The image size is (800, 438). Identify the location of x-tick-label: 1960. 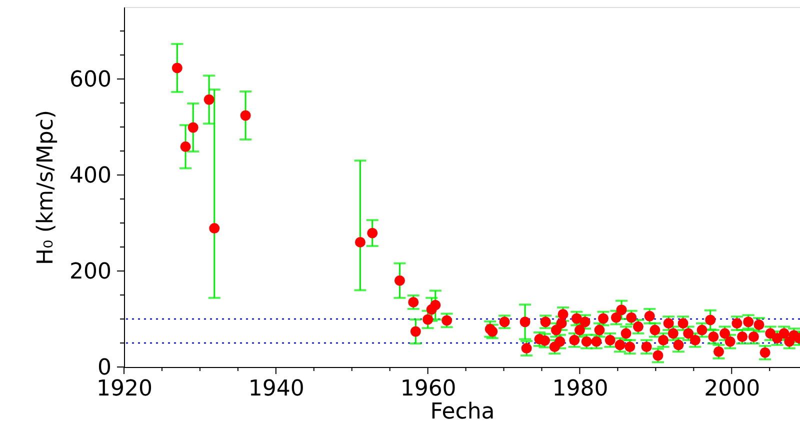
(428, 389).